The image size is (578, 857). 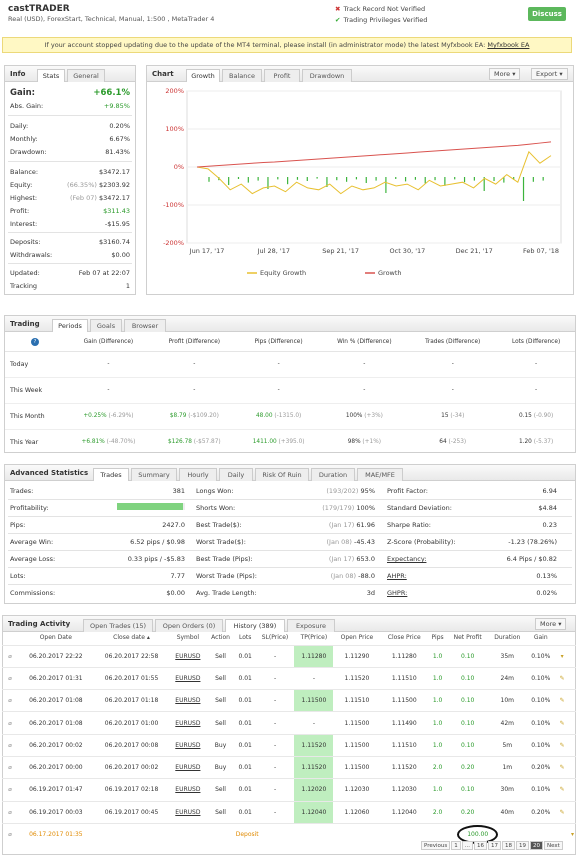 I want to click on adv-value: (Jan 17) 61.96, so click(x=325, y=525).